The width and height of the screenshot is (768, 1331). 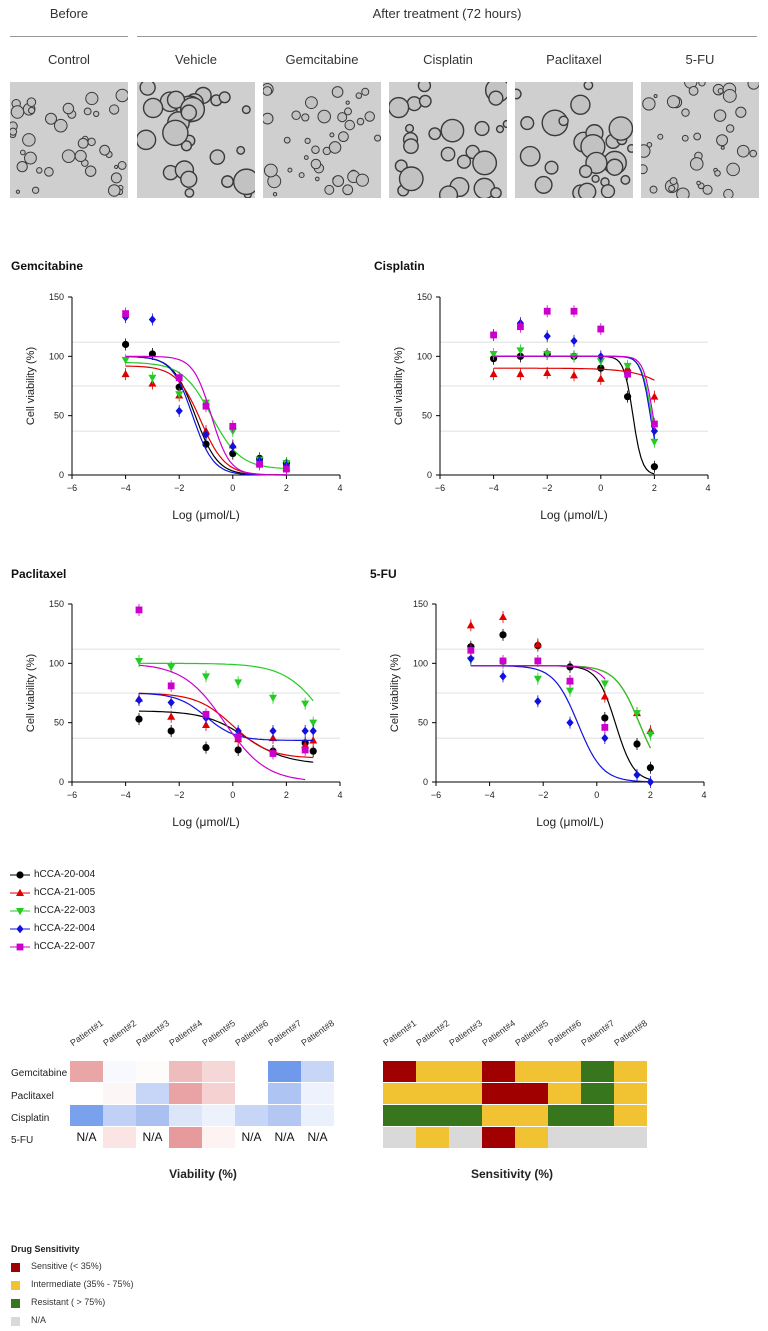 I want to click on column-label-control: Control, so click(x=69, y=59).